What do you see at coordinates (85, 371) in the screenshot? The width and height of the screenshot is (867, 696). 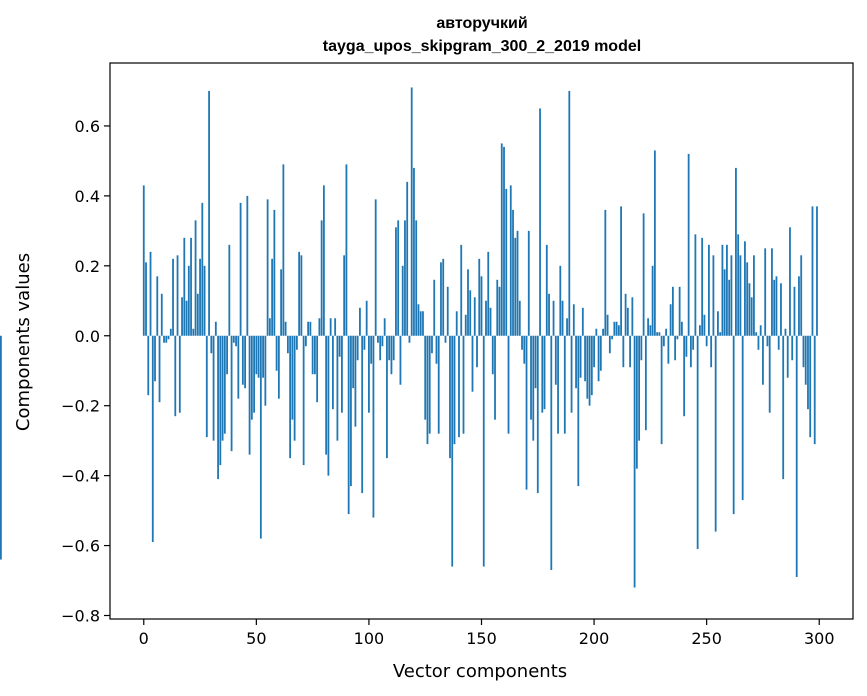 I see `y-axis-ticks: −0.8 −0.6 −0.4 −0.2 0.0 0.2 0.4 0.6` at bounding box center [85, 371].